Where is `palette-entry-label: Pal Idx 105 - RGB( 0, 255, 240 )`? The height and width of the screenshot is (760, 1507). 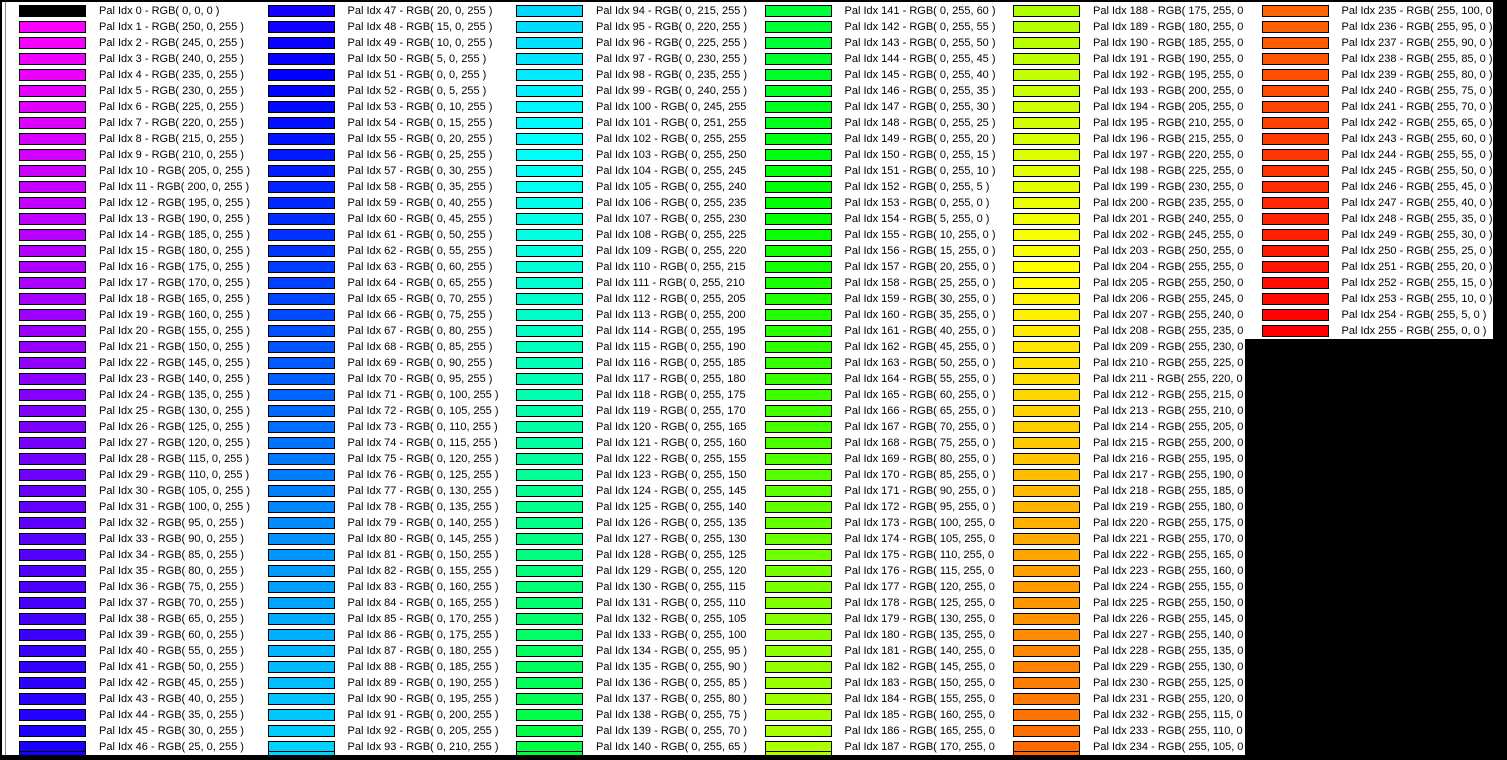 palette-entry-label: Pal Idx 105 - RGB( 0, 255, 240 ) is located at coordinates (675, 187).